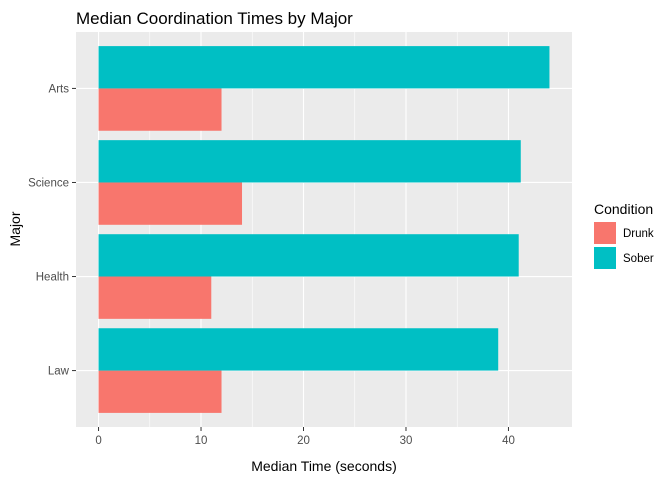  I want to click on x-tick-label: 40, so click(508, 441).